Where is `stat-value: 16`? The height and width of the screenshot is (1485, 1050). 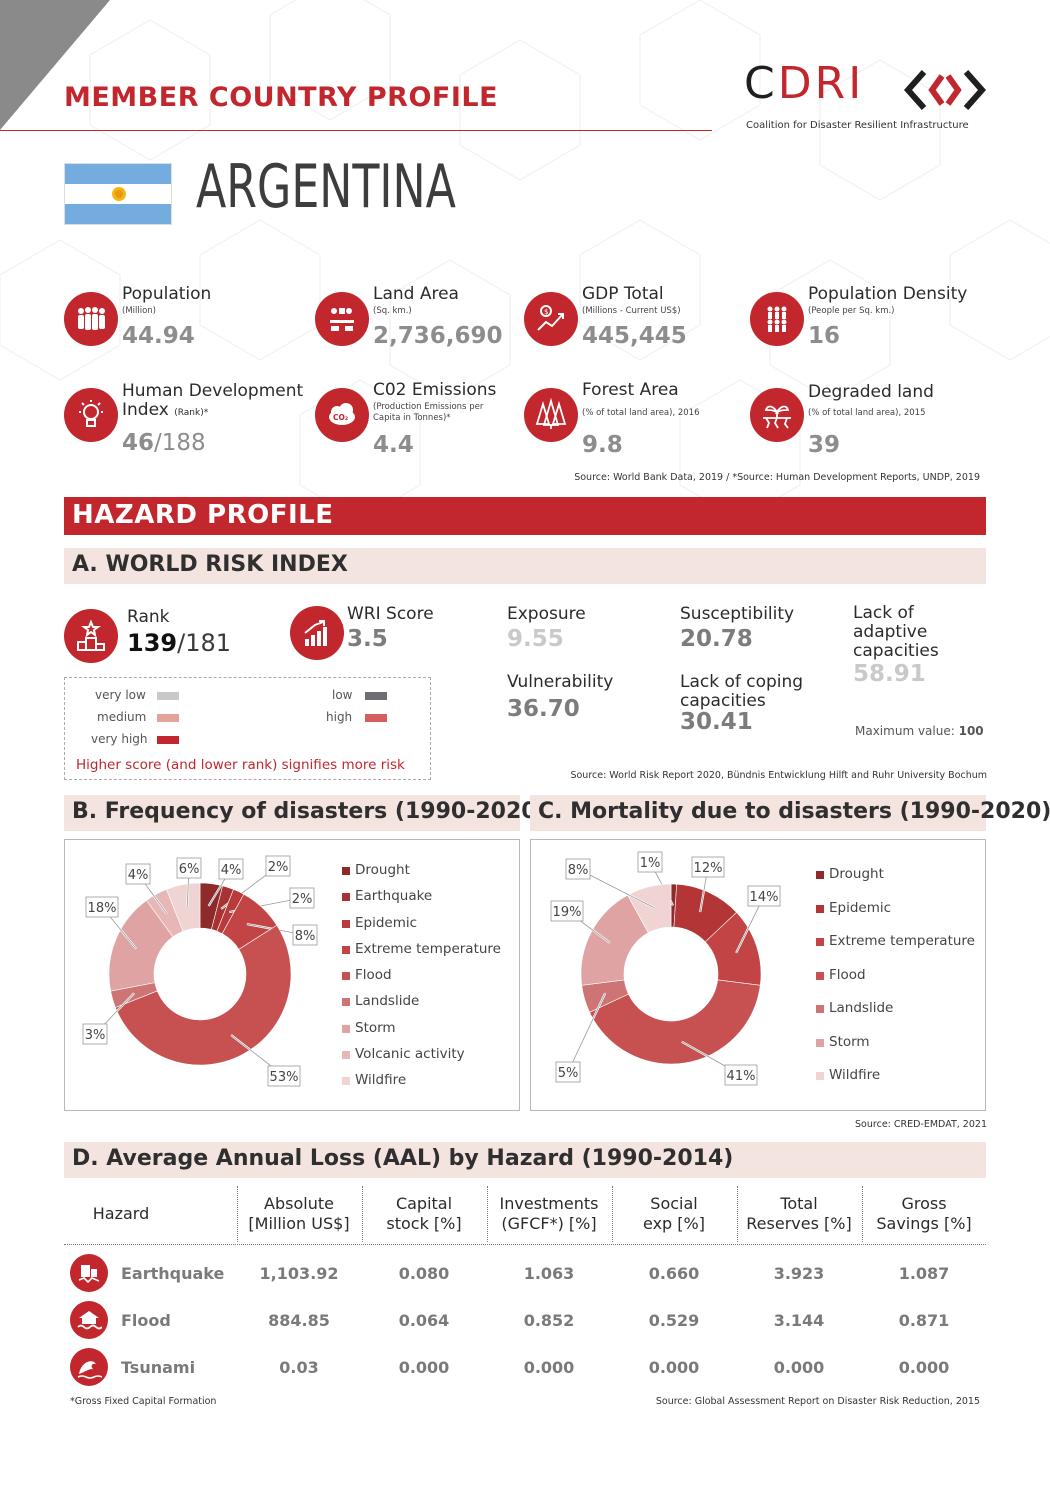 stat-value: 16 is located at coordinates (824, 336).